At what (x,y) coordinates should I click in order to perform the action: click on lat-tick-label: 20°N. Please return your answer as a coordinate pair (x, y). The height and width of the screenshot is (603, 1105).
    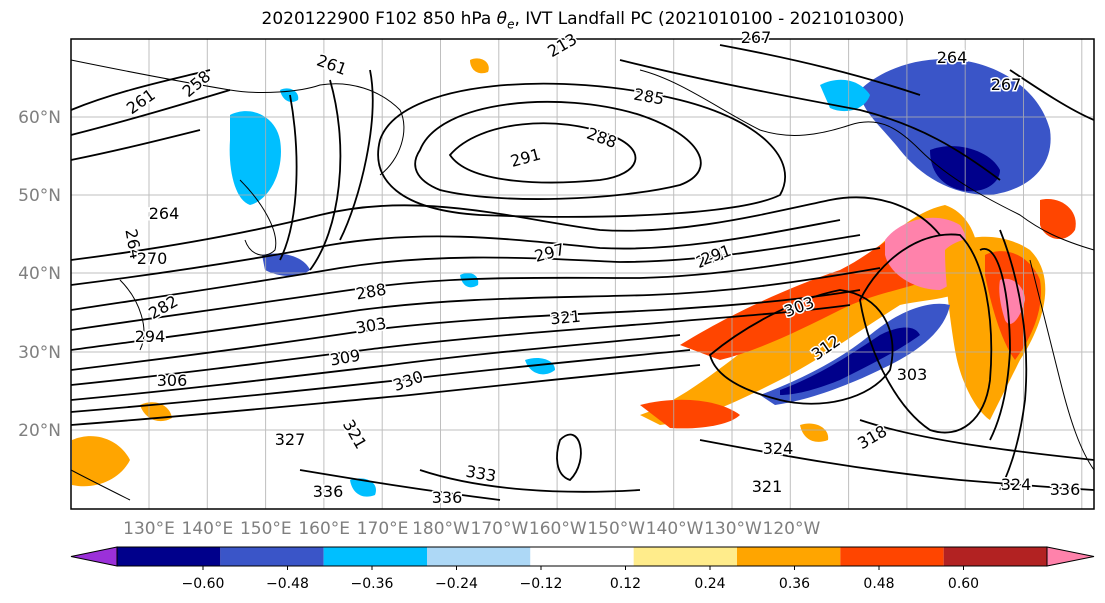
    Looking at the image, I should click on (39, 431).